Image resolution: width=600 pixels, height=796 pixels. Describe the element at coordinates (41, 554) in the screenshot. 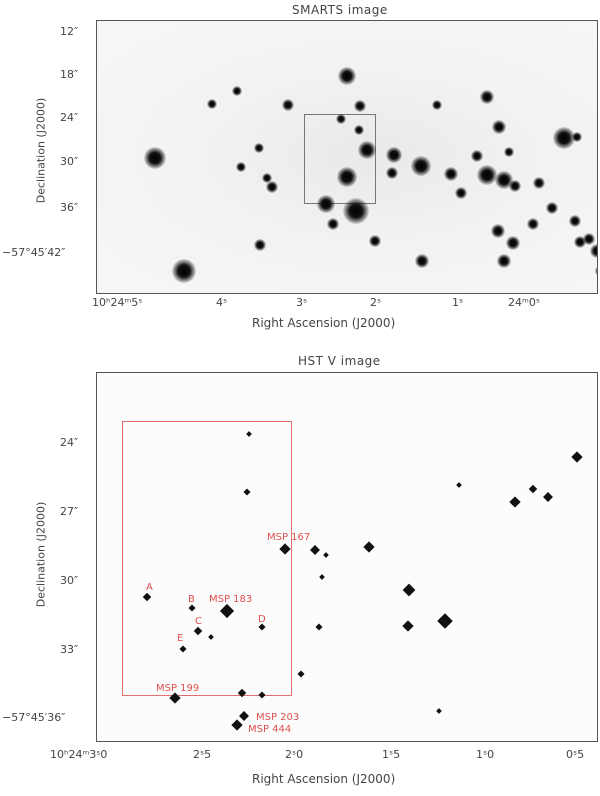

I see `bottom-y-label: Declination (J2000)` at that location.